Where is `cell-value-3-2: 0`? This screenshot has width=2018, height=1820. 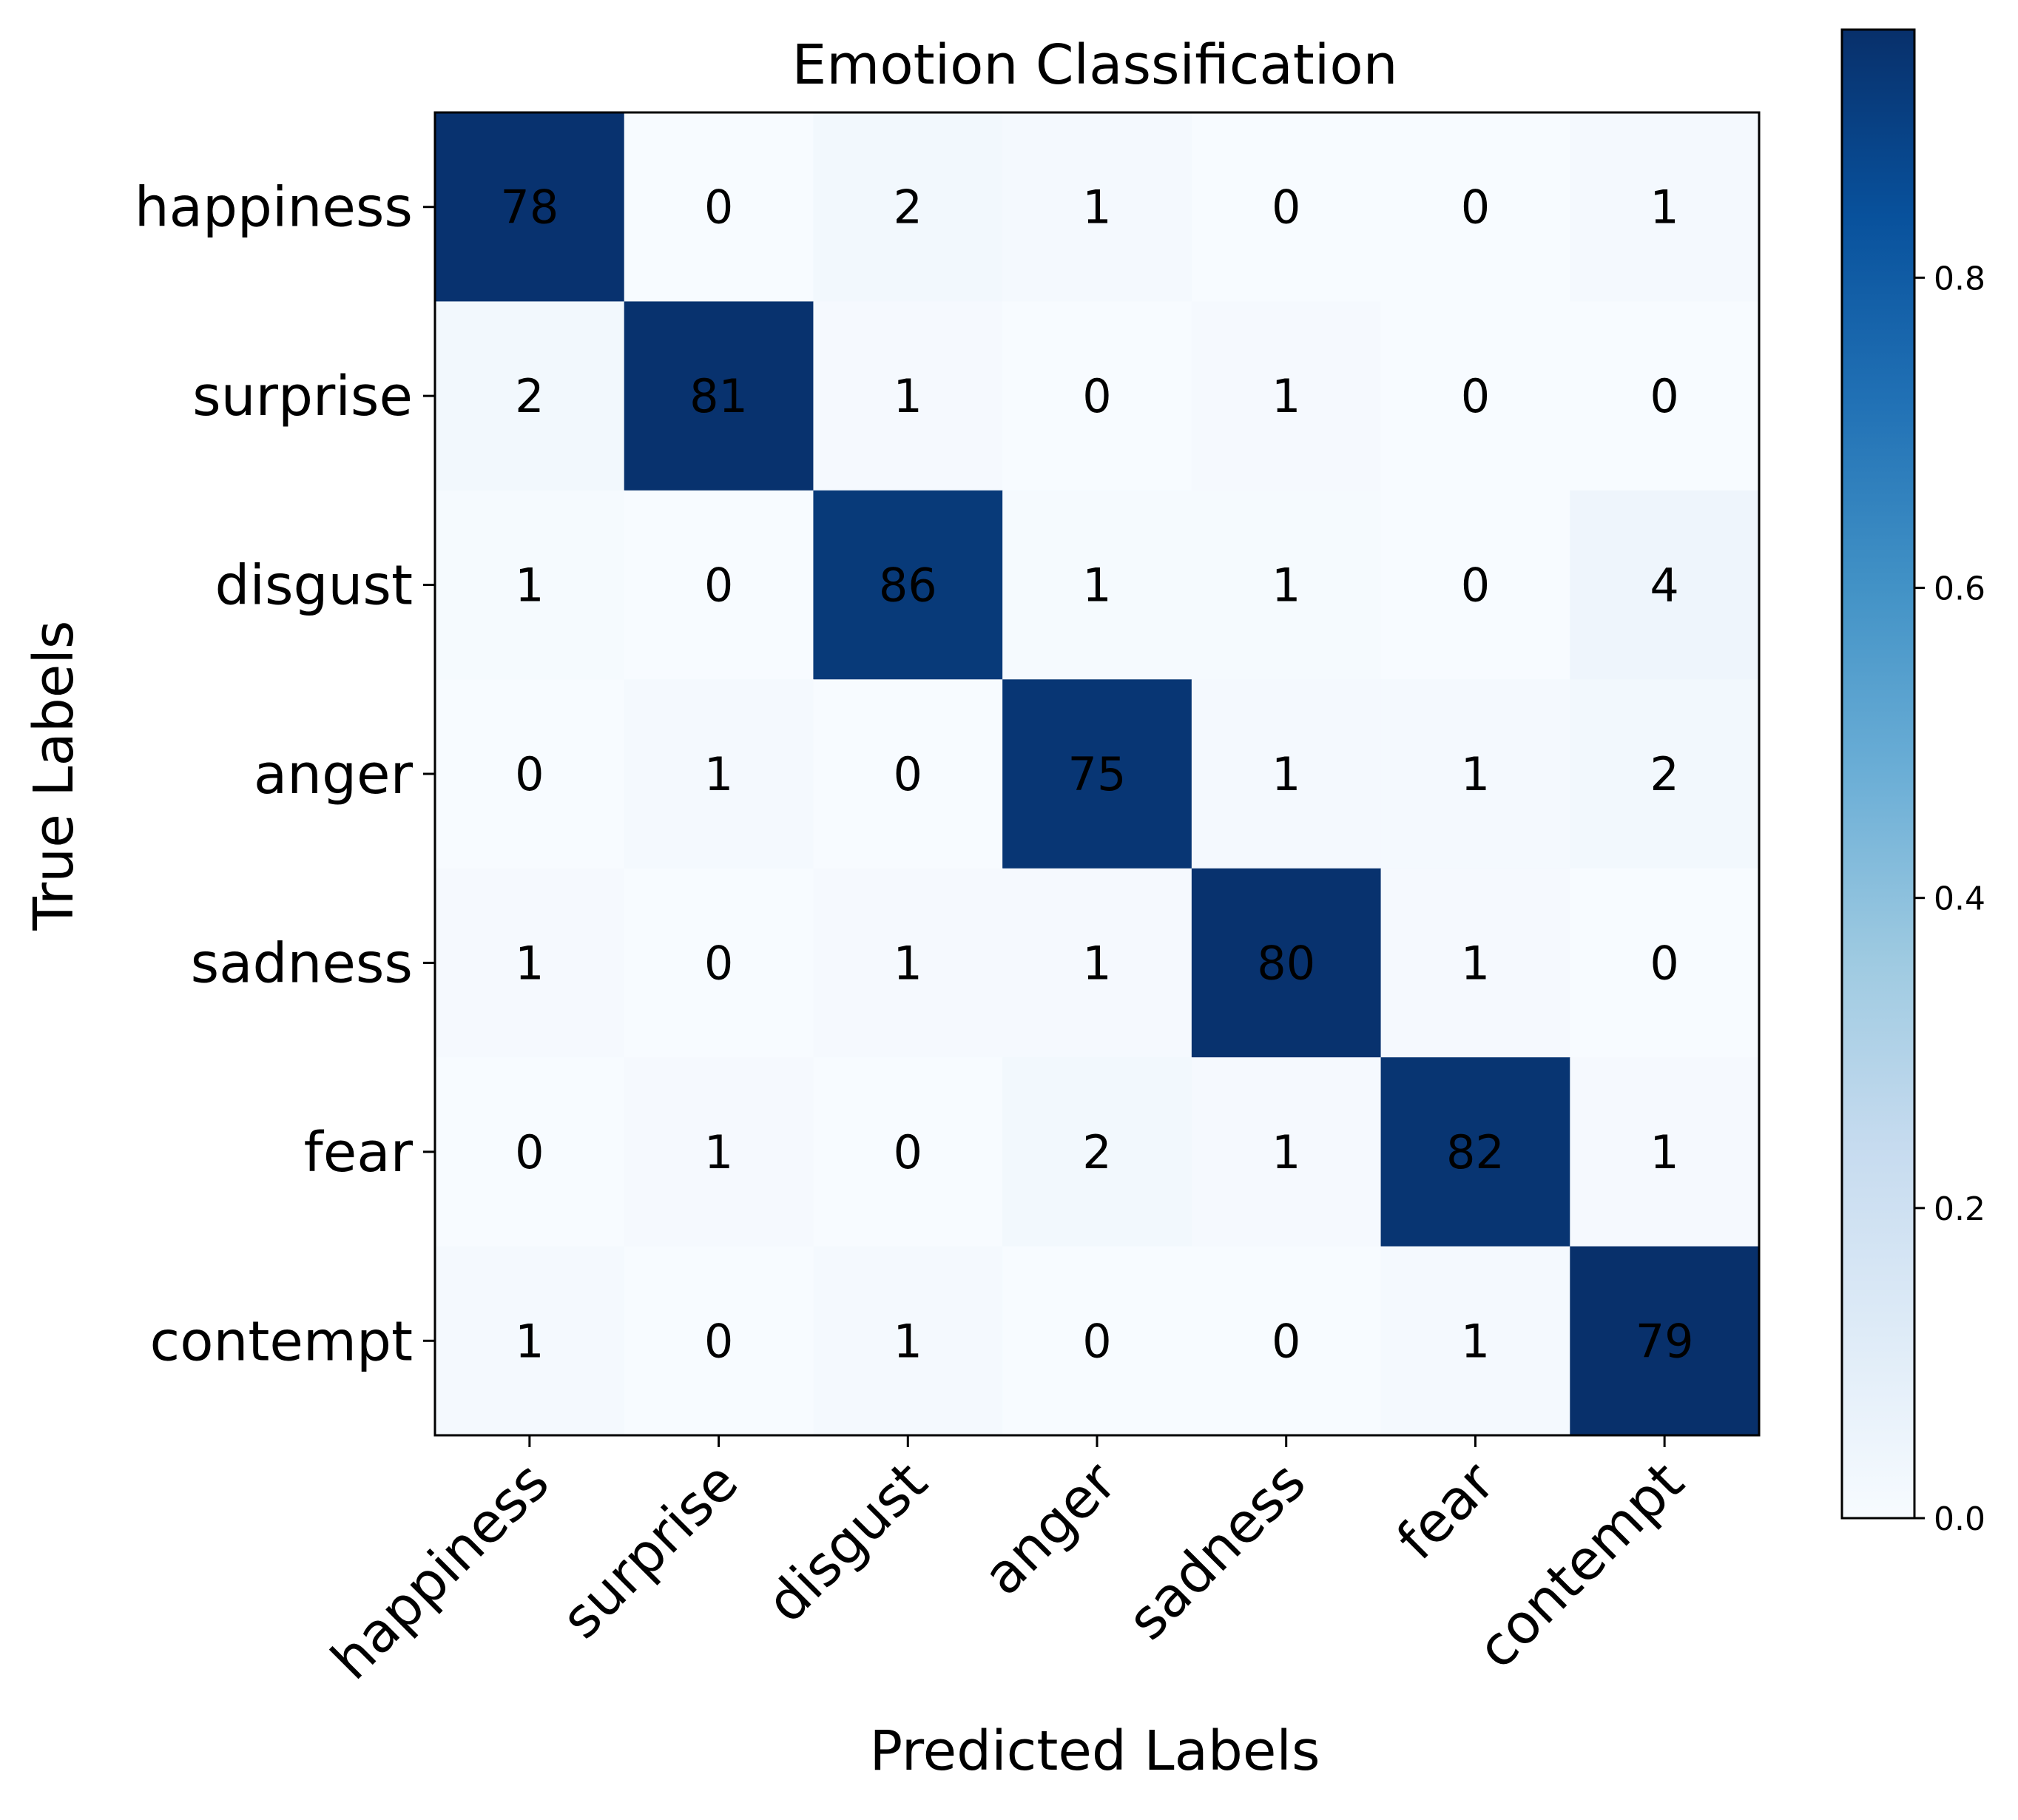
cell-value-3-2: 0 is located at coordinates (908, 774).